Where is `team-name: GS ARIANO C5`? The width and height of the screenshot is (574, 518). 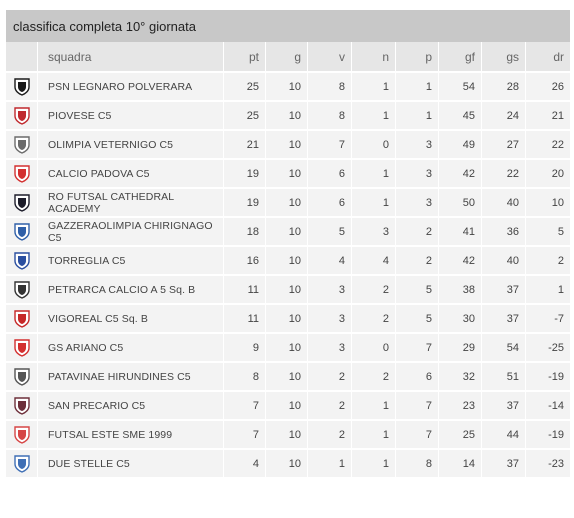 team-name: GS ARIANO C5 is located at coordinates (131, 346).